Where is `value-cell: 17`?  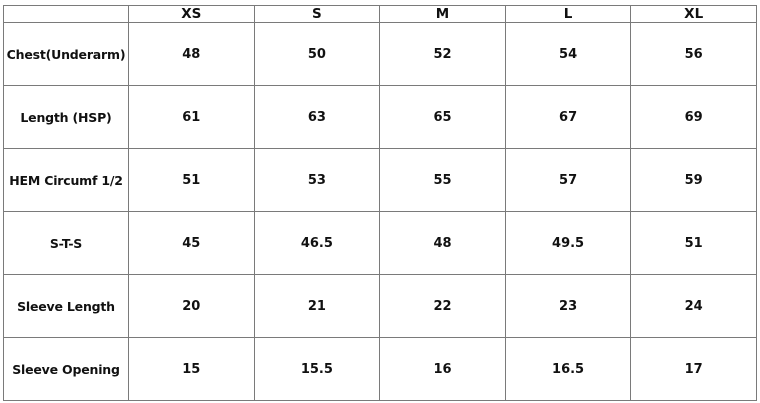 value-cell: 17 is located at coordinates (693, 369).